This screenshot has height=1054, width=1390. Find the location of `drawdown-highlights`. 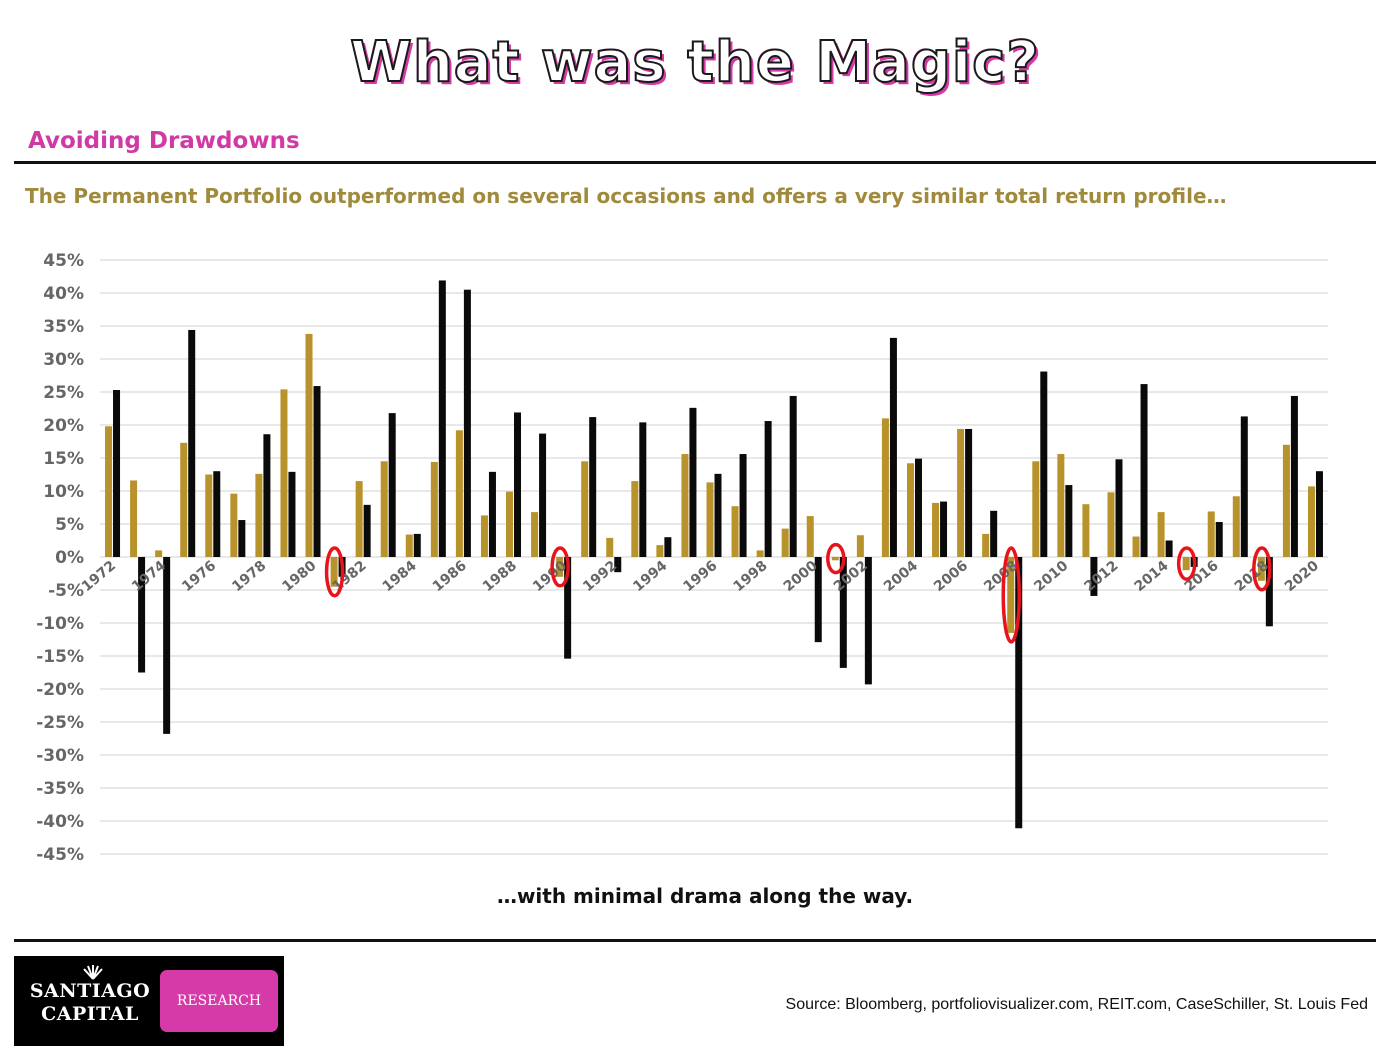

drawdown-highlights is located at coordinates (798, 593).